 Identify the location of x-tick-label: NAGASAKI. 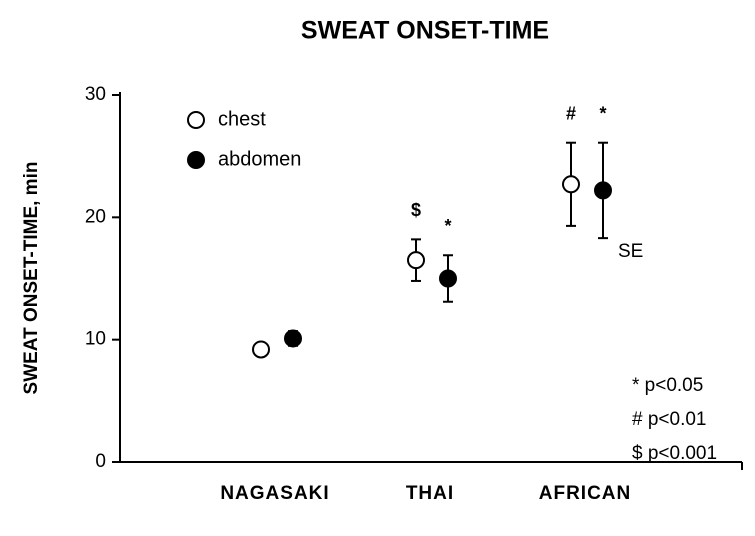
(274, 493).